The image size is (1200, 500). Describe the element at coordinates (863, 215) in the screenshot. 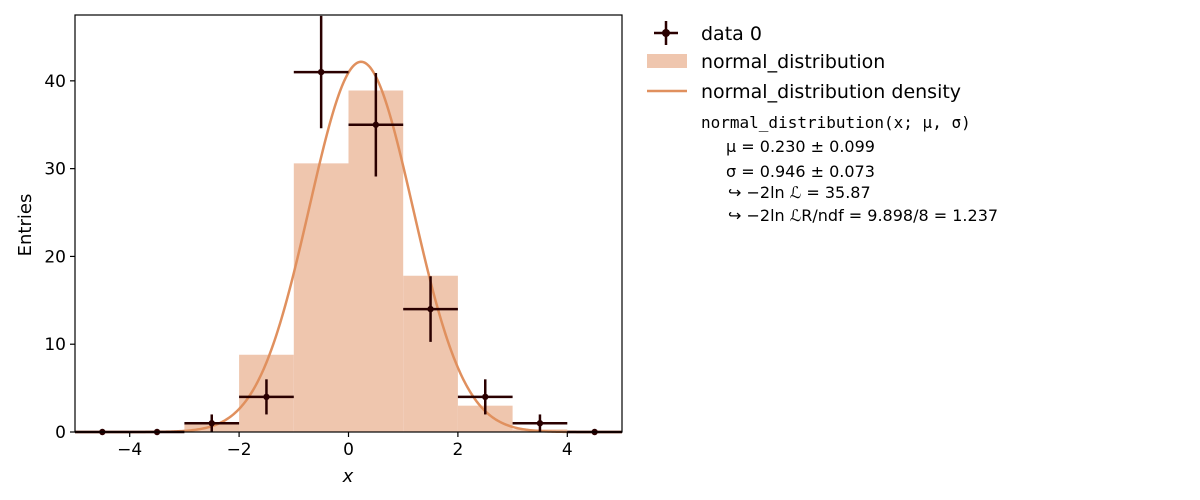

I see `fit-line-ndf: ↪ −2ln ℒR/ndf = 9.898/8 = 1.237` at that location.